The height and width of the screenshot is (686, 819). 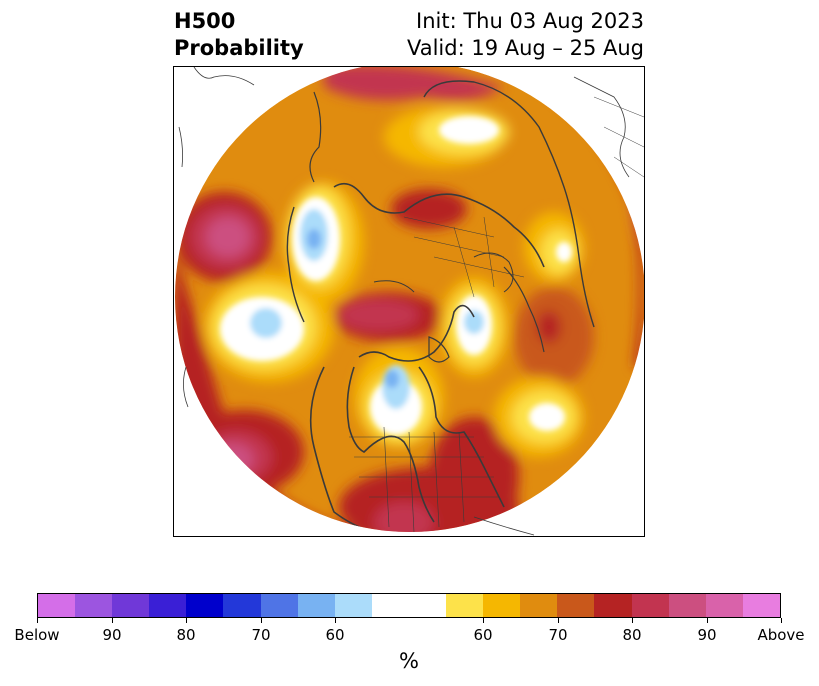 What do you see at coordinates (781, 635) in the screenshot?
I see `colorbar-tick-label: Above` at bounding box center [781, 635].